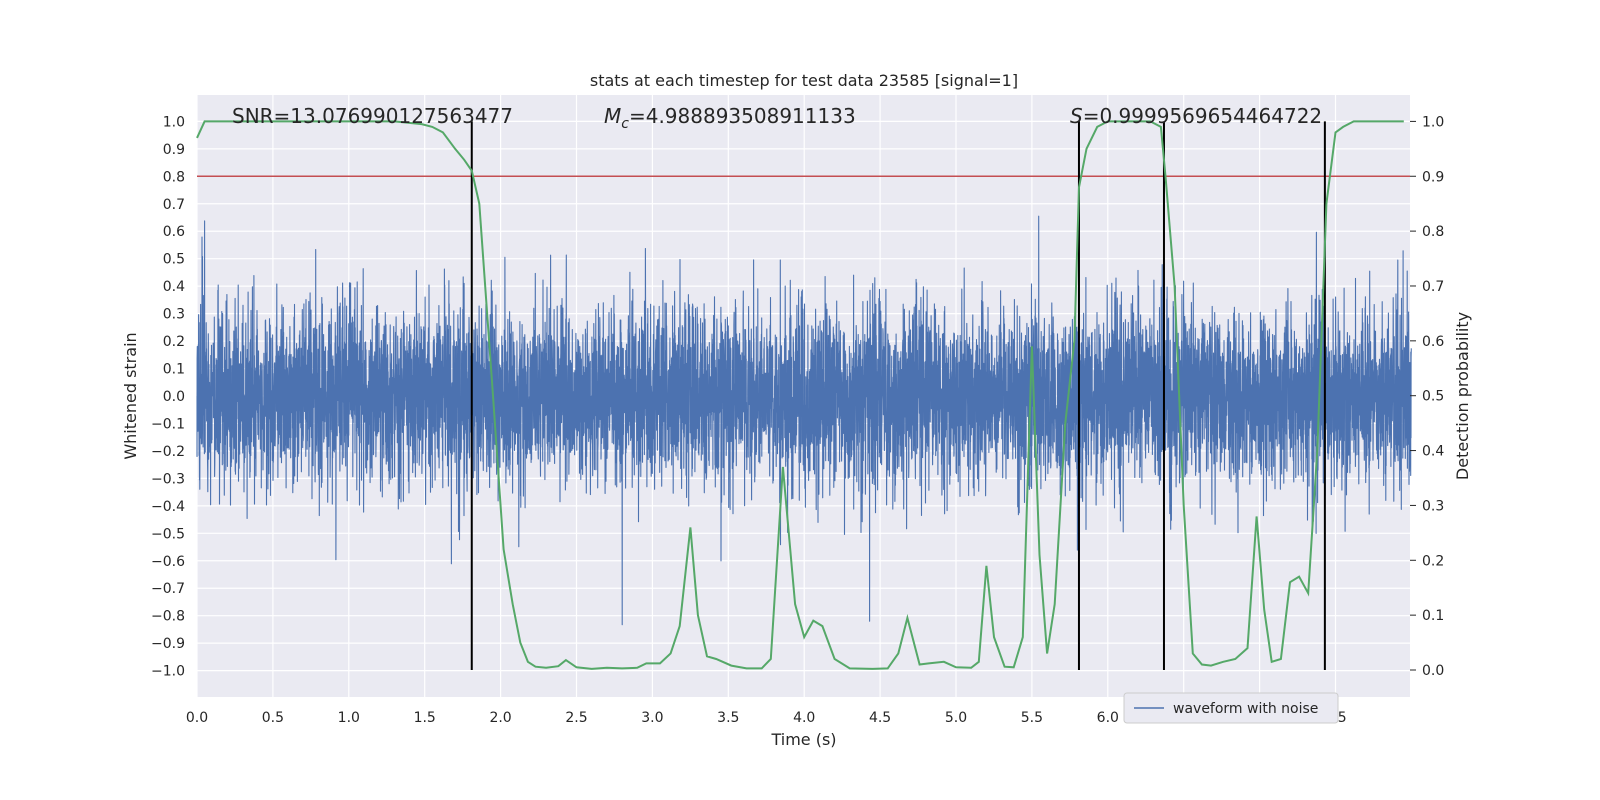 Image resolution: width=1600 pixels, height=800 pixels. What do you see at coordinates (1433, 177) in the screenshot?
I see `y2-tick-label: 0.9` at bounding box center [1433, 177].